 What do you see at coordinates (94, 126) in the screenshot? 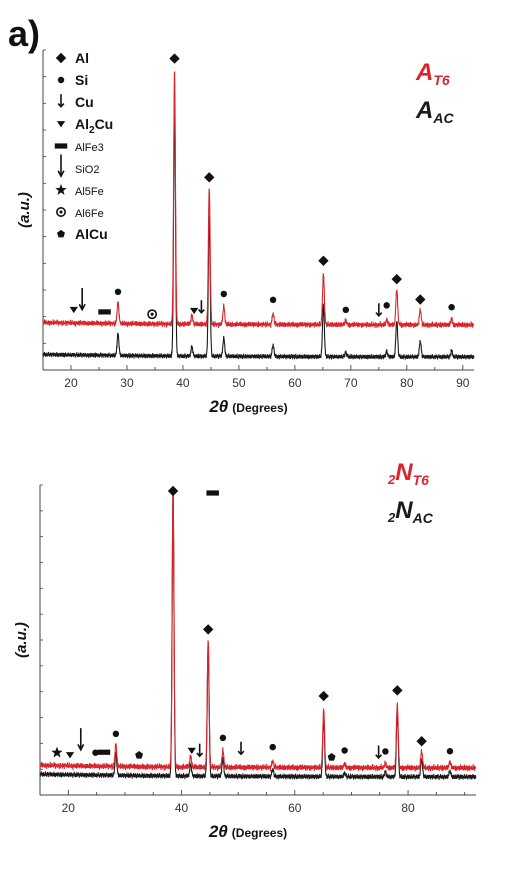
I see `legend-label: Al2Cu` at bounding box center [94, 126].